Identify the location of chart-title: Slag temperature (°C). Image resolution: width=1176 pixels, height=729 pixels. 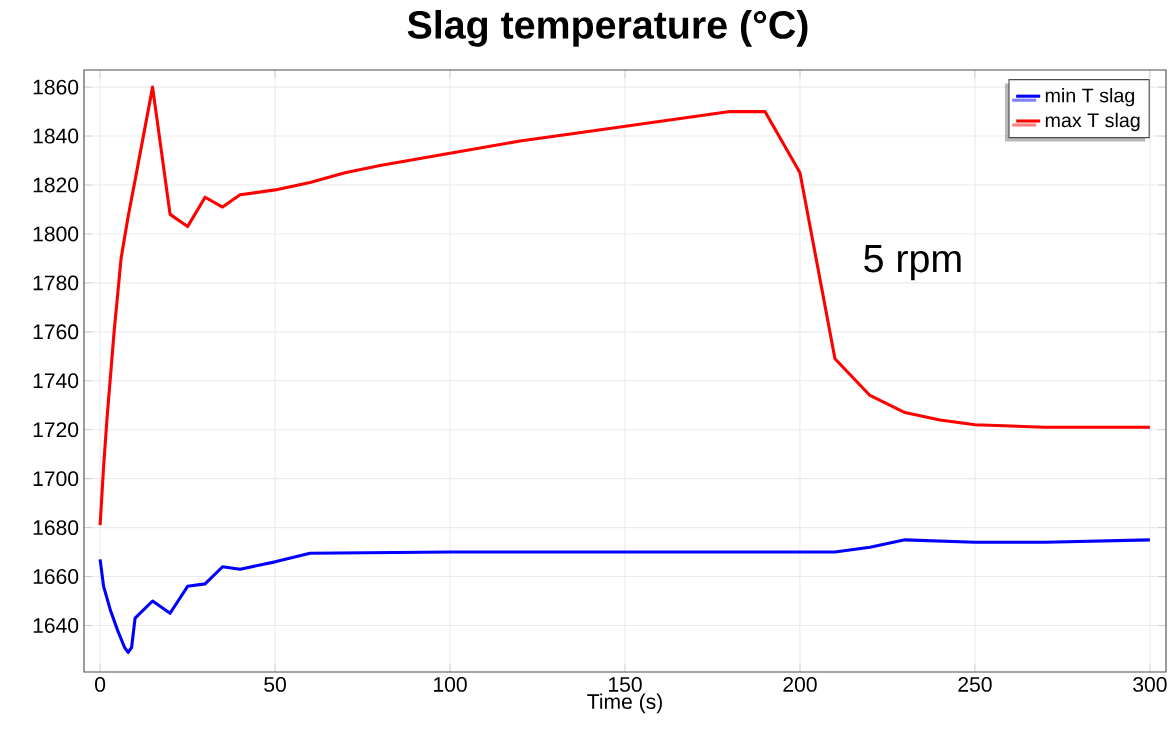
(607, 28).